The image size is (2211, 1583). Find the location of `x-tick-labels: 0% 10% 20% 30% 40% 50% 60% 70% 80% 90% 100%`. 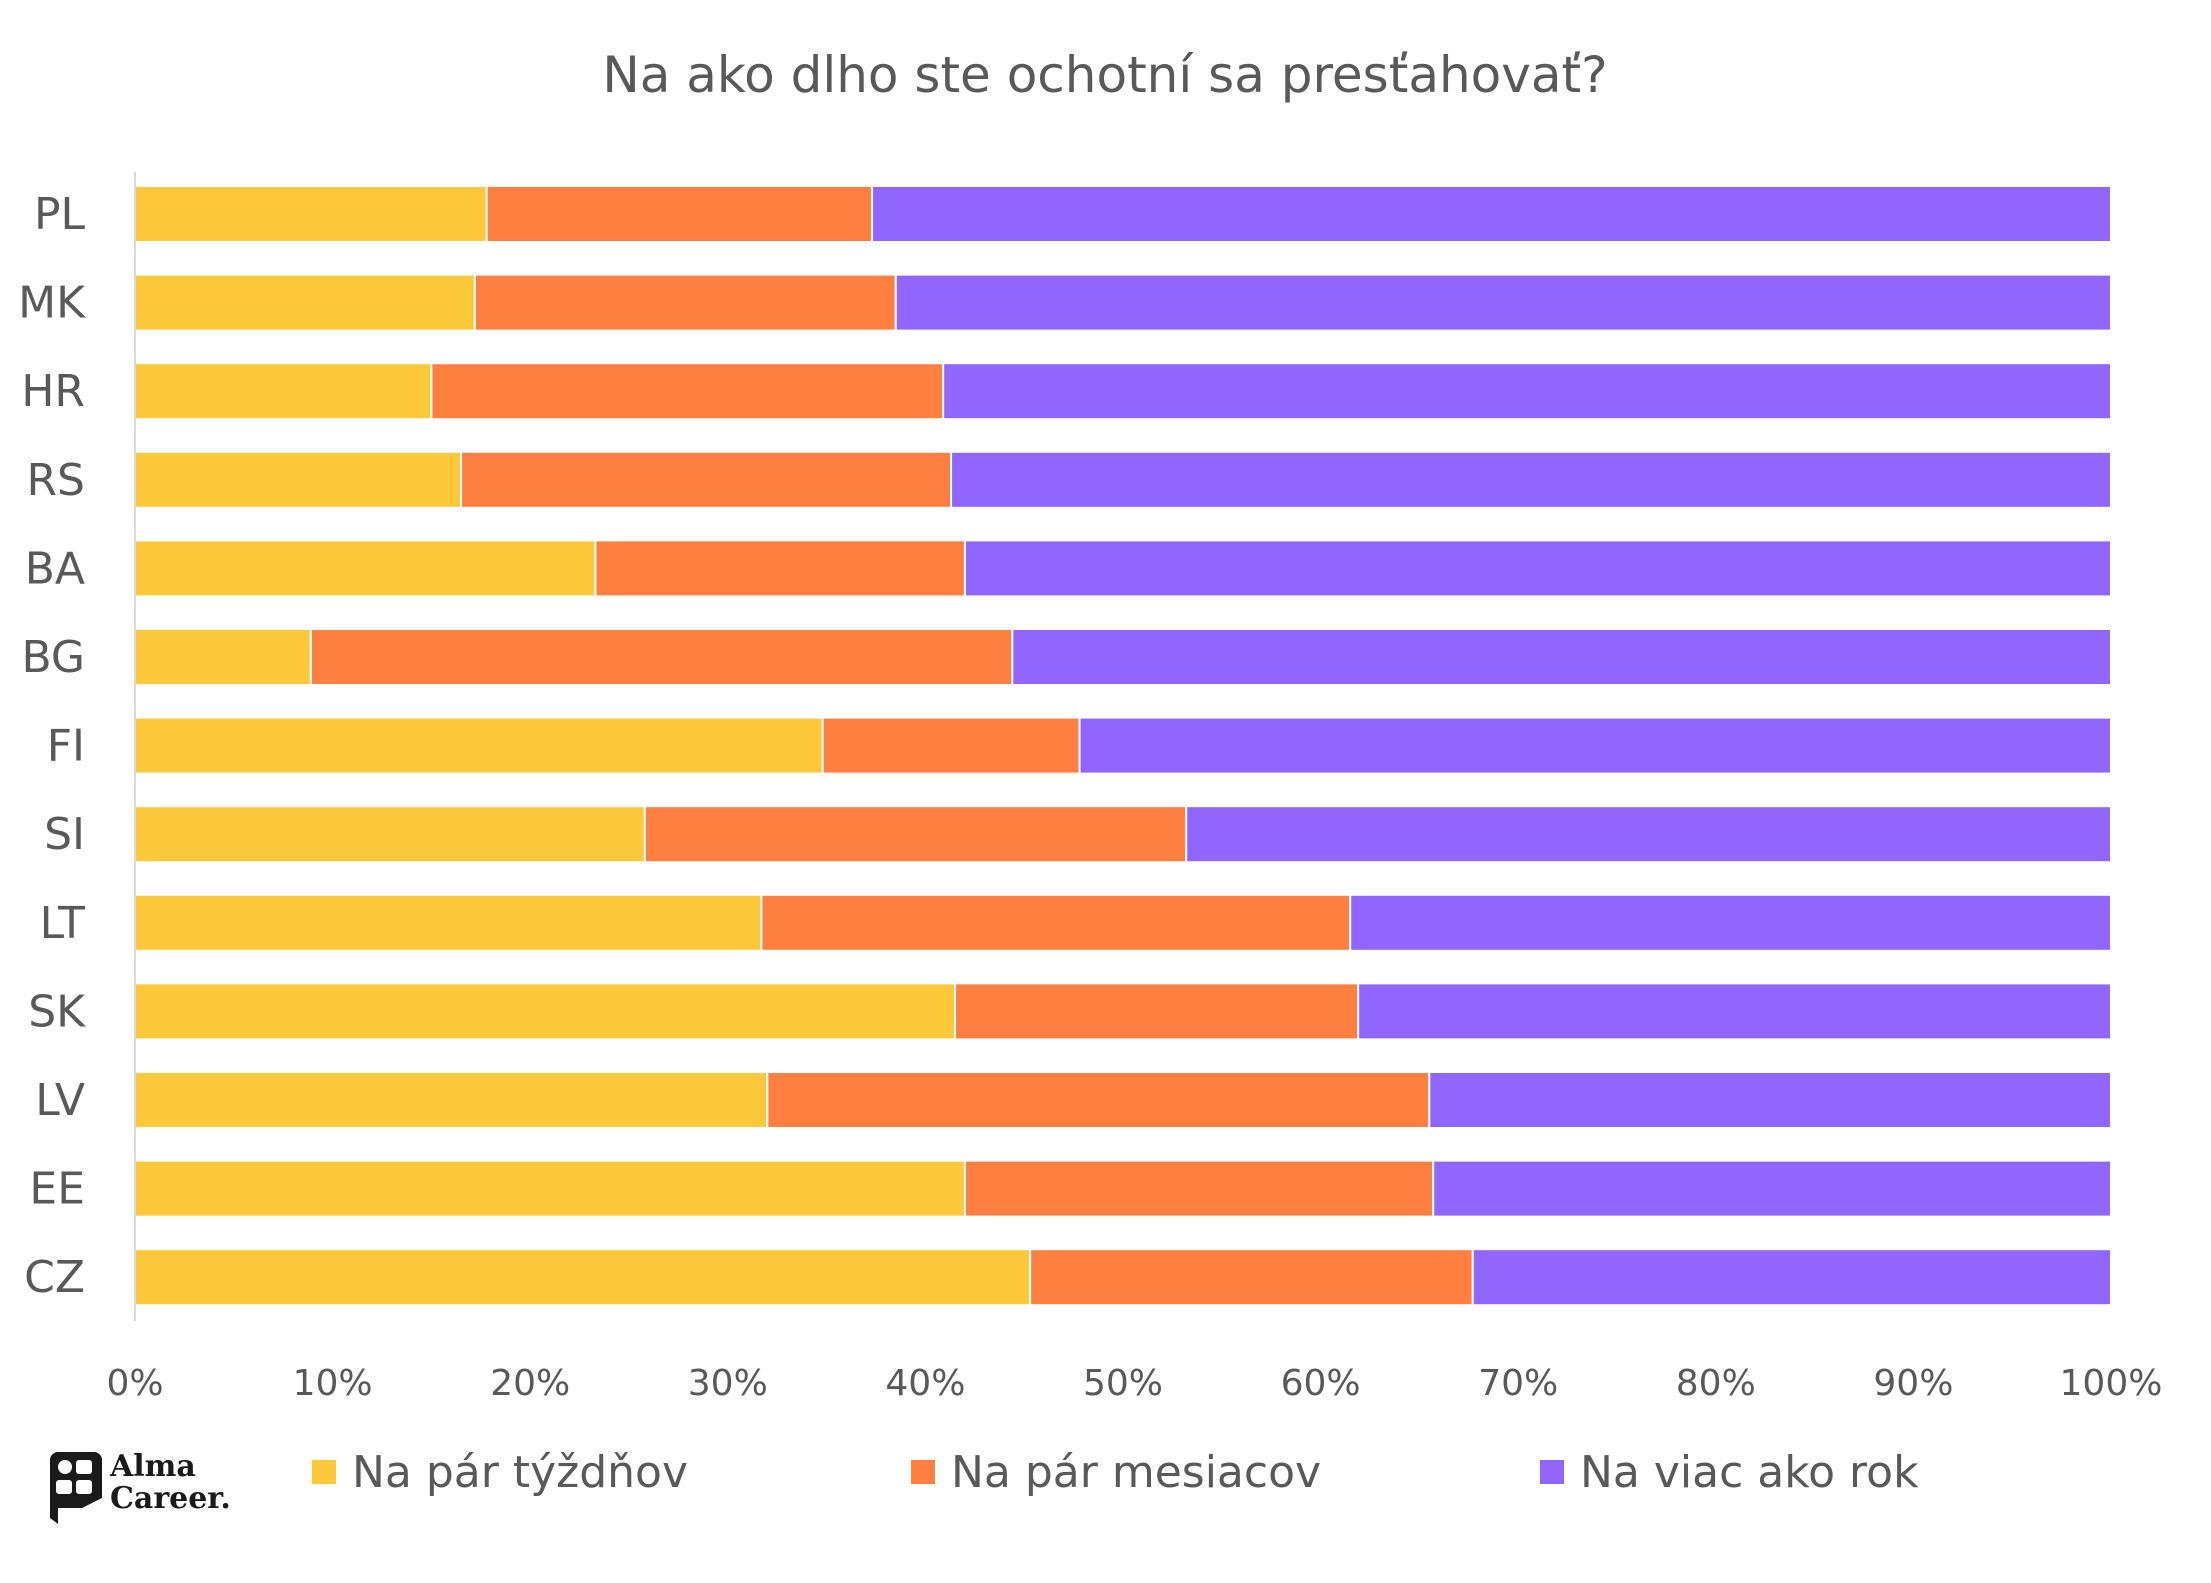

x-tick-labels: 0% 10% 20% 30% 40% 50% 60% 70% 80% 90% 100% is located at coordinates (1134, 1383).